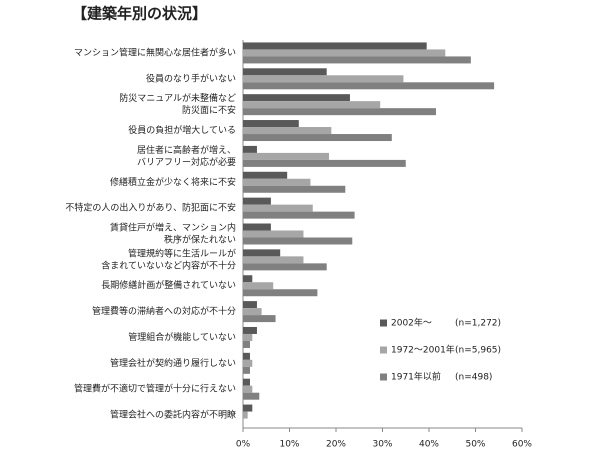 The width and height of the screenshot is (600, 450). What do you see at coordinates (186, 150) in the screenshot?
I see `y-tick-label: 居住者に高齢者が増え、` at bounding box center [186, 150].